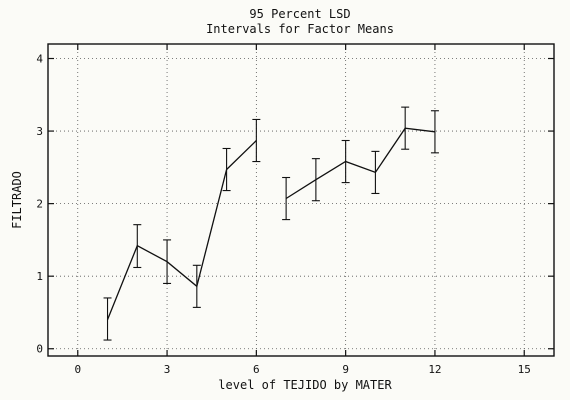 Image resolution: width=570 pixels, height=400 pixels. I want to click on y-axis-label: FILTRADO, so click(17, 200).